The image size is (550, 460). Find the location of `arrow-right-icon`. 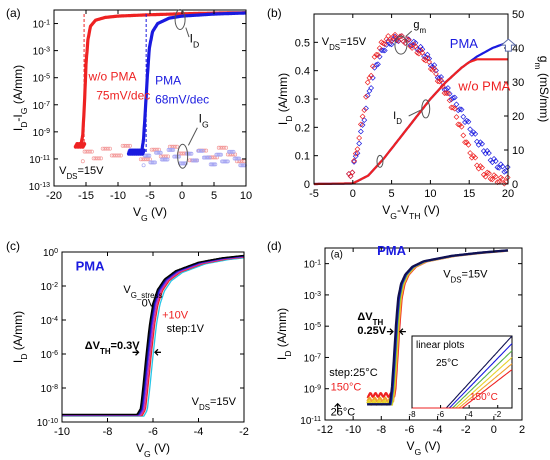

arrow-right-icon is located at coordinates (390, 332).